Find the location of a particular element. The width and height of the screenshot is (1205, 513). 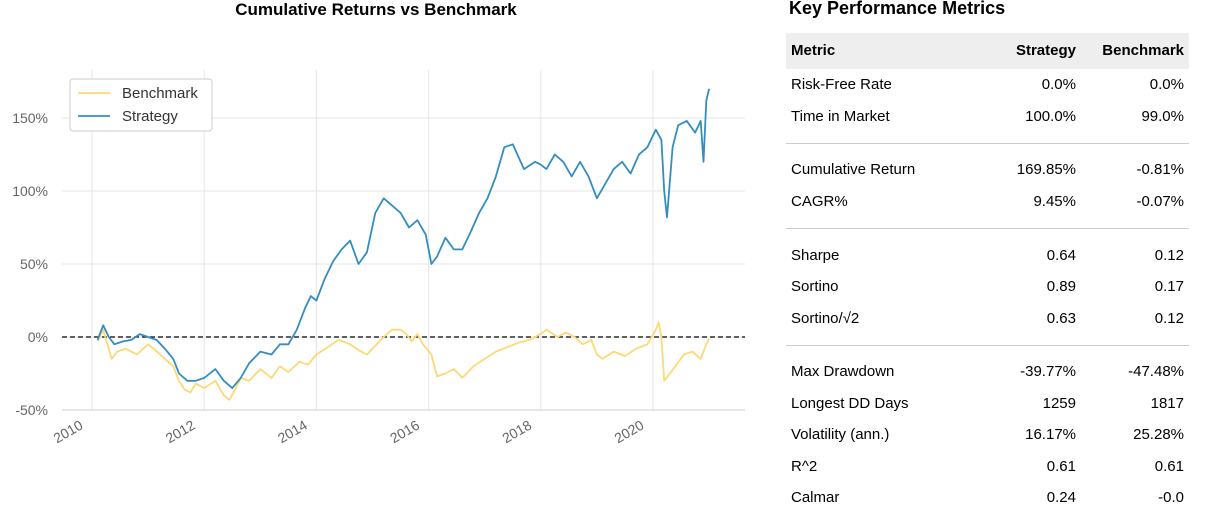

strategy-value: 9.45% is located at coordinates (1054, 201).